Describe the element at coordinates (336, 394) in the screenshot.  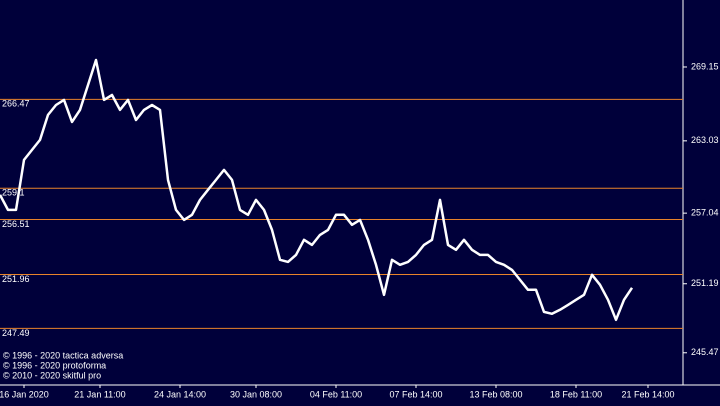
I see `x-tick-label: 04 Feb 11:00` at that location.